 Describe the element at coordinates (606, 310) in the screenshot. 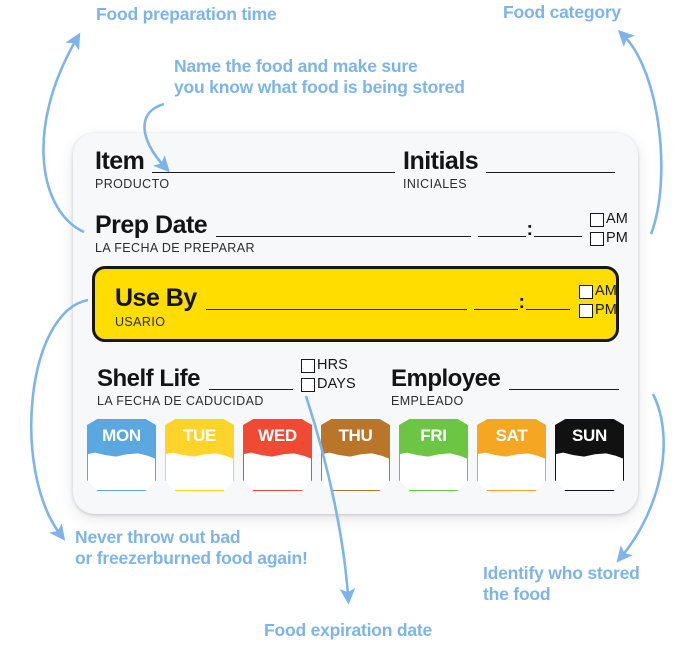

I see `use-by-pm-label: PM` at that location.